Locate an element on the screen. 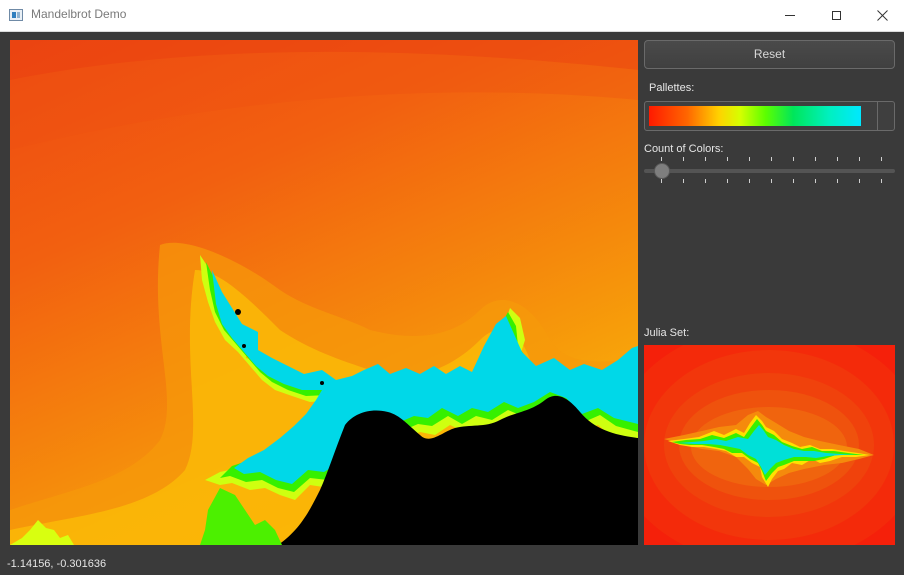 The image size is (904, 575). maximize-icon is located at coordinates (836, 15).